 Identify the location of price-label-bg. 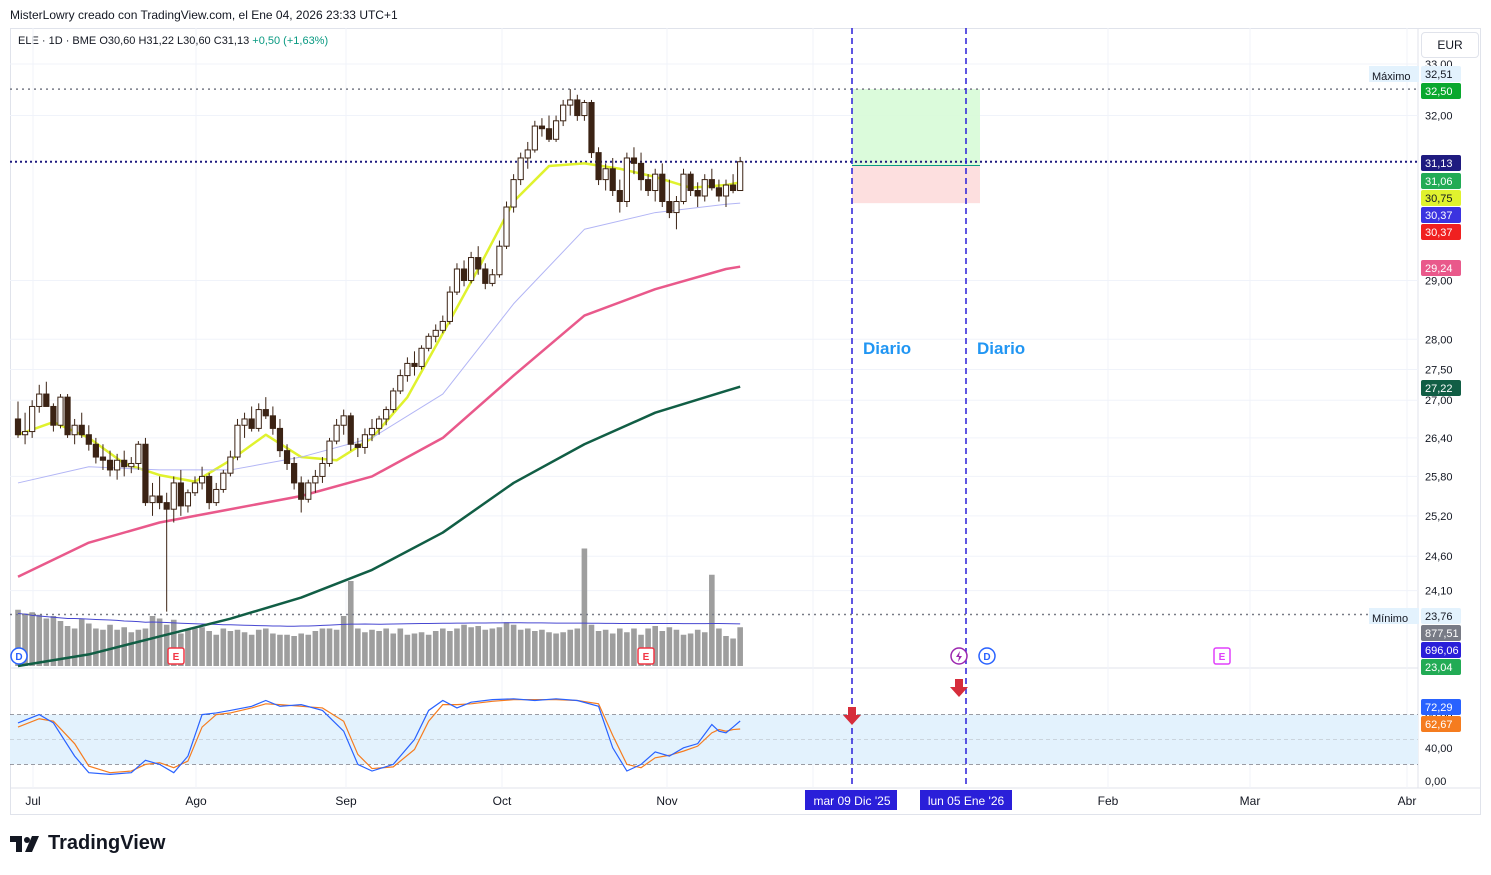
(1441, 198).